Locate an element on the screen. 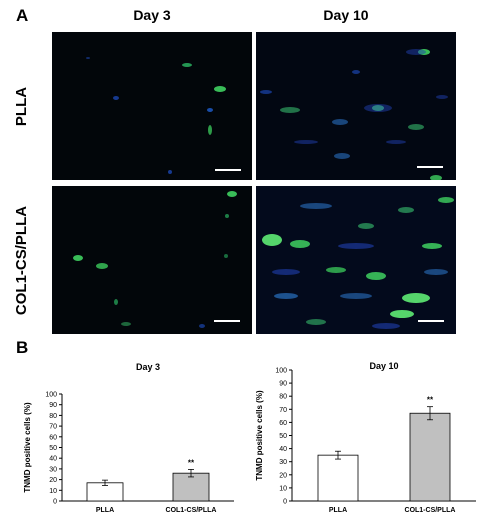  panel-b-label: B is located at coordinates (22, 347).